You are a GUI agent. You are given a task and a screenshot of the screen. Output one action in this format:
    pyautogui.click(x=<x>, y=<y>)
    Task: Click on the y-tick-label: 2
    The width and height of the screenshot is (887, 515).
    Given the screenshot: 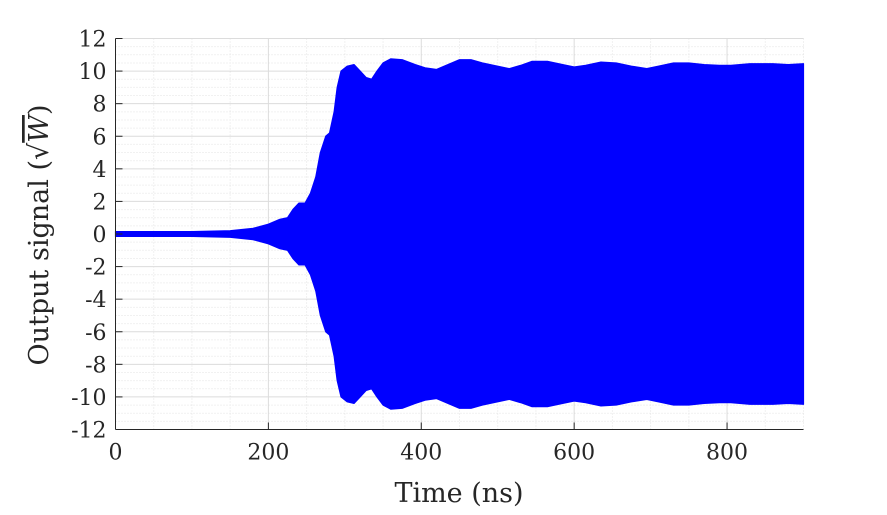 What is the action you would take?
    pyautogui.click(x=100, y=202)
    